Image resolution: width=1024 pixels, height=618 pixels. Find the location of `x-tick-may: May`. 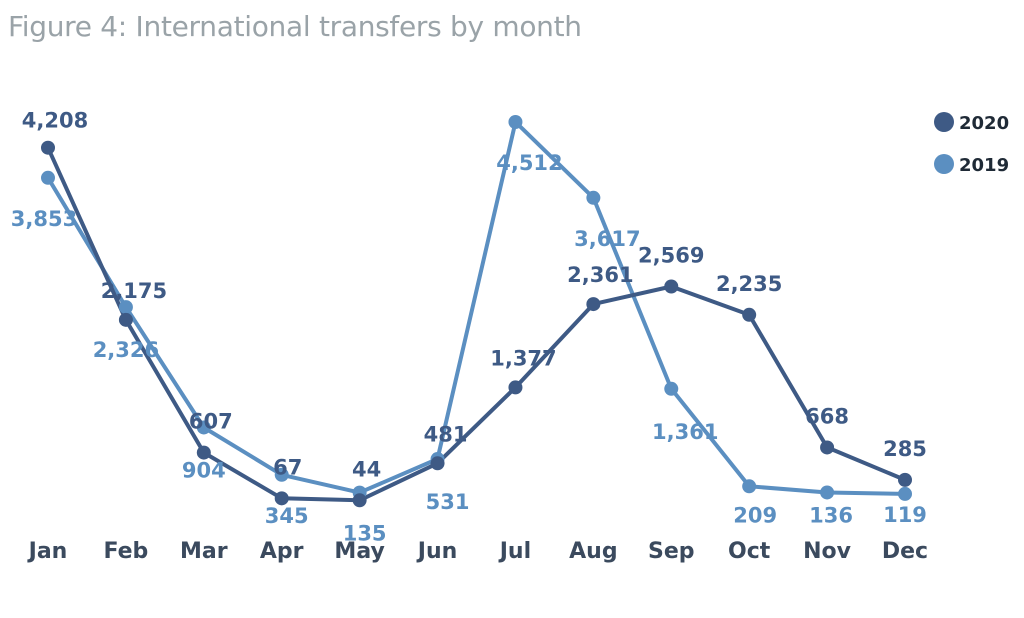

x-tick-may: May is located at coordinates (359, 551).